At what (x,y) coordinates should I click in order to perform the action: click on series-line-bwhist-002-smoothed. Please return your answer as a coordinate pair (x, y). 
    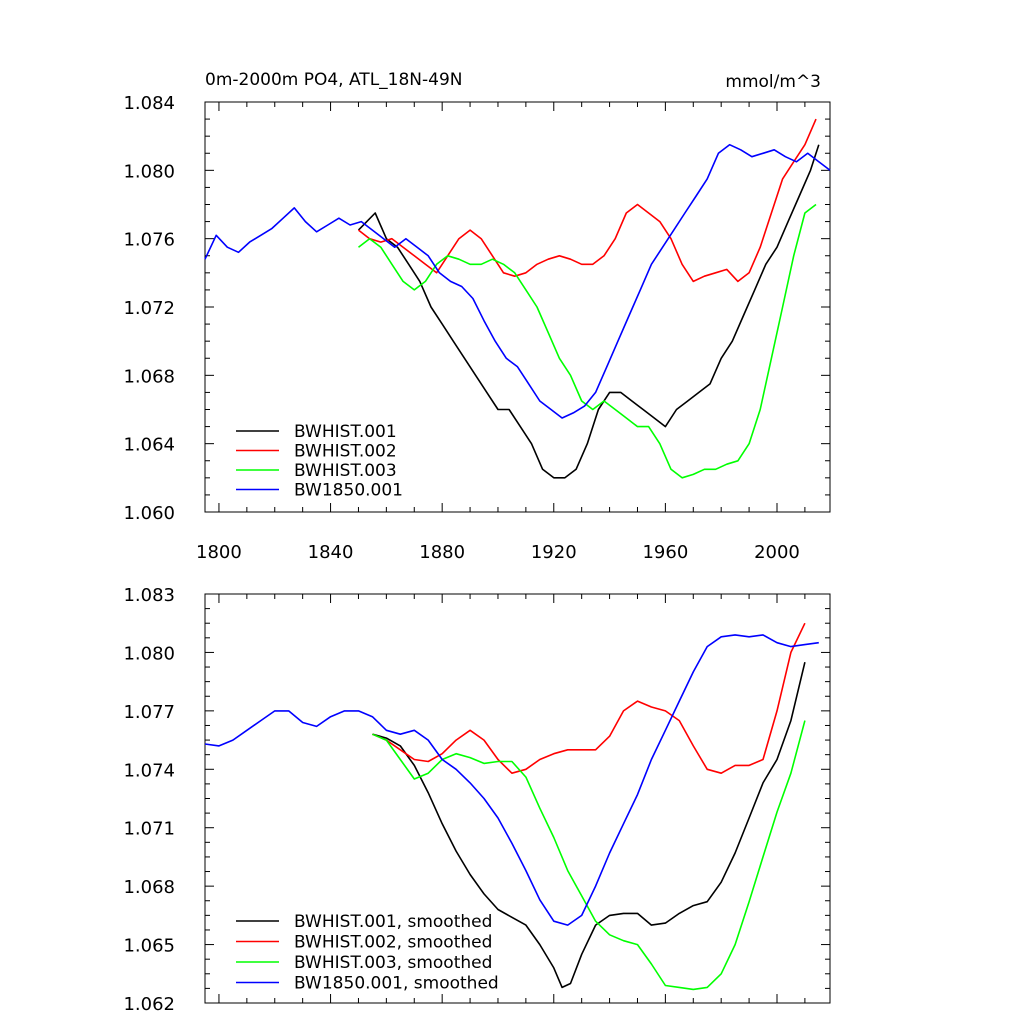
    Looking at the image, I should click on (589, 698).